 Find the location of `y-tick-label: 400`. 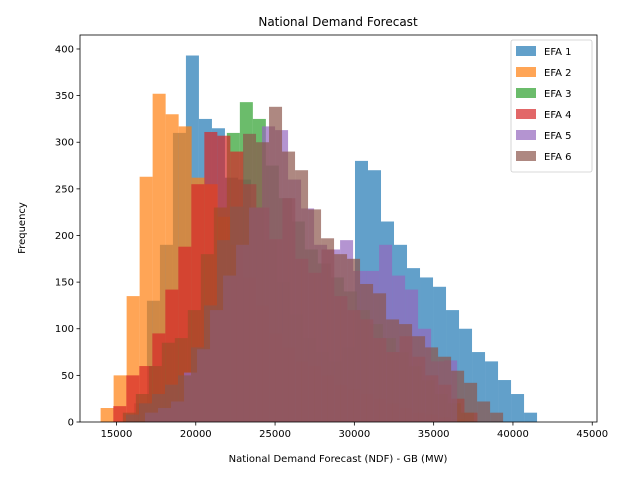

y-tick-label: 400 is located at coordinates (64, 49).